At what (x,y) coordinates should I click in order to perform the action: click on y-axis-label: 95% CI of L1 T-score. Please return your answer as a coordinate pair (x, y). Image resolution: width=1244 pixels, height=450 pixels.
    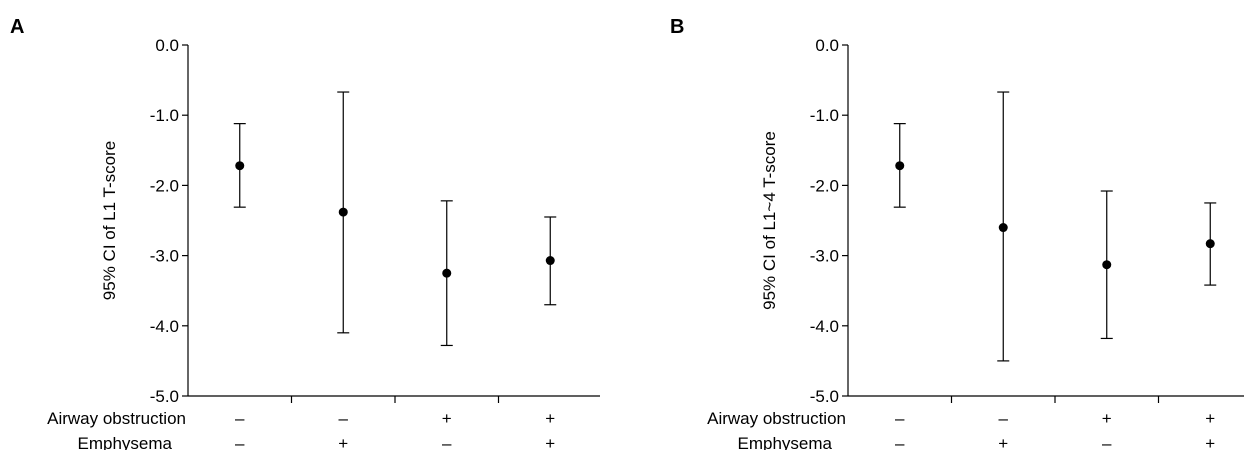
    Looking at the image, I should click on (109, 220).